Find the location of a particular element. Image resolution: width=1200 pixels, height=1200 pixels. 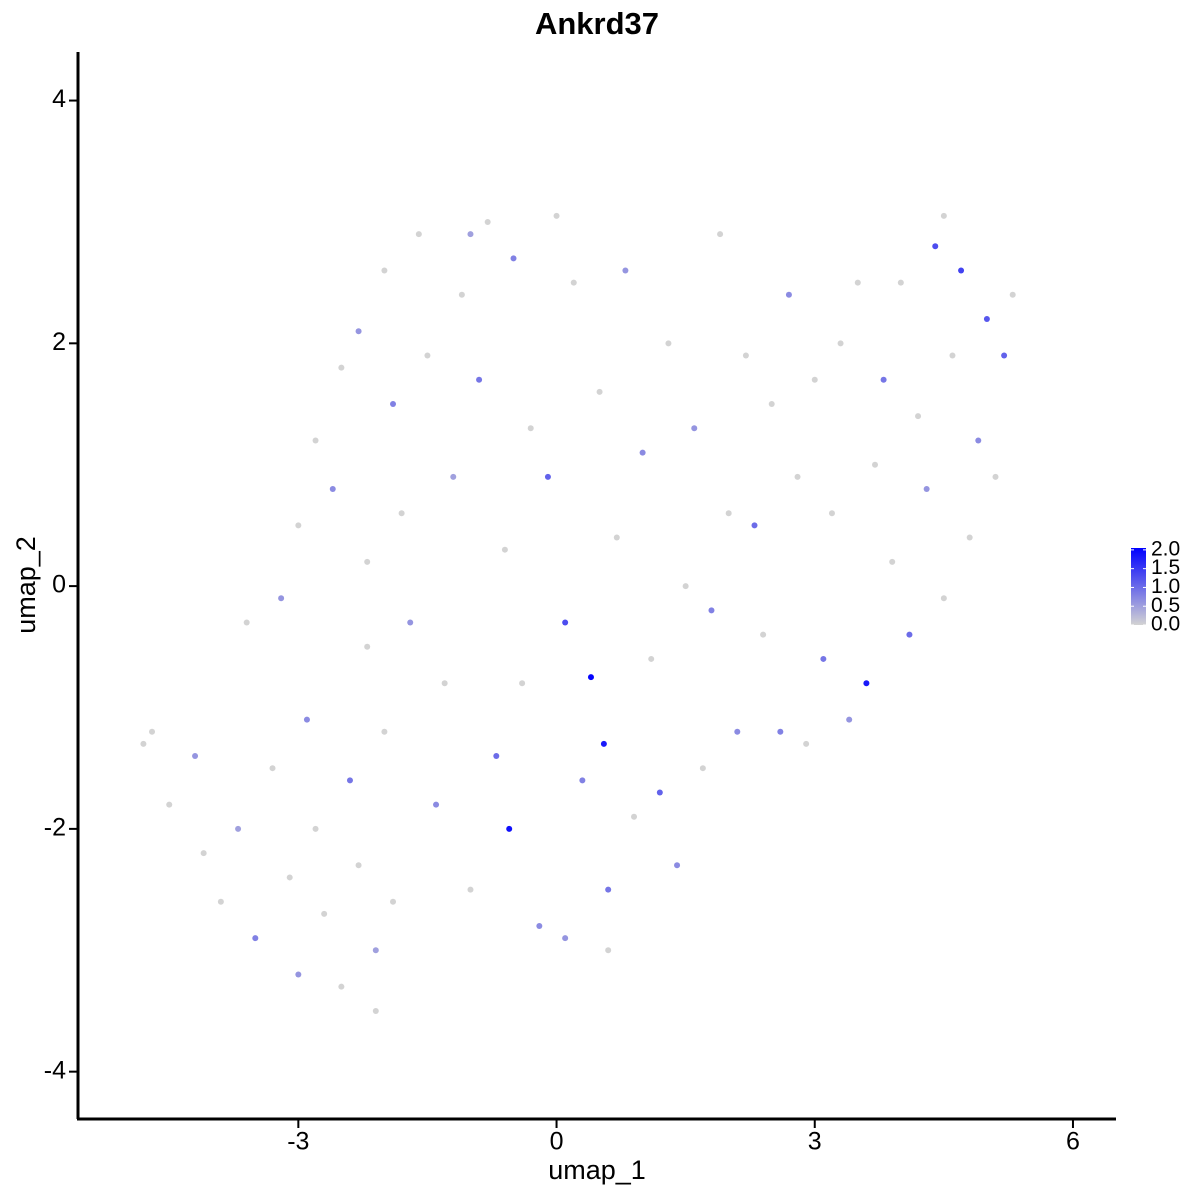

x-axis-title: umap_1 is located at coordinates (597, 1170).